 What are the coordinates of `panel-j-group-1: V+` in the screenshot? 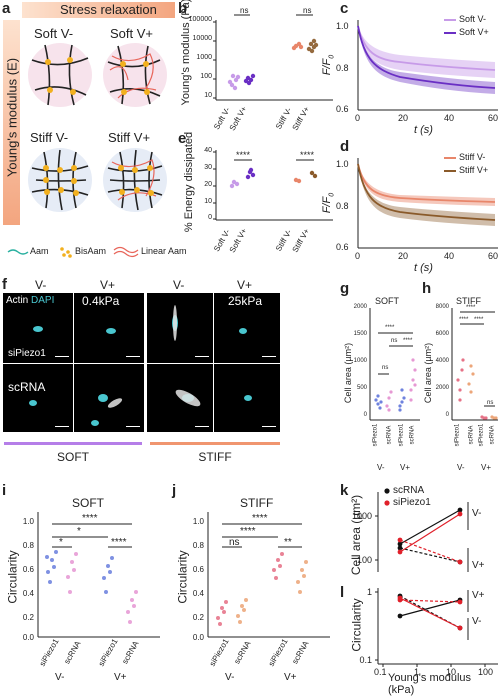 It's located at (290, 677).